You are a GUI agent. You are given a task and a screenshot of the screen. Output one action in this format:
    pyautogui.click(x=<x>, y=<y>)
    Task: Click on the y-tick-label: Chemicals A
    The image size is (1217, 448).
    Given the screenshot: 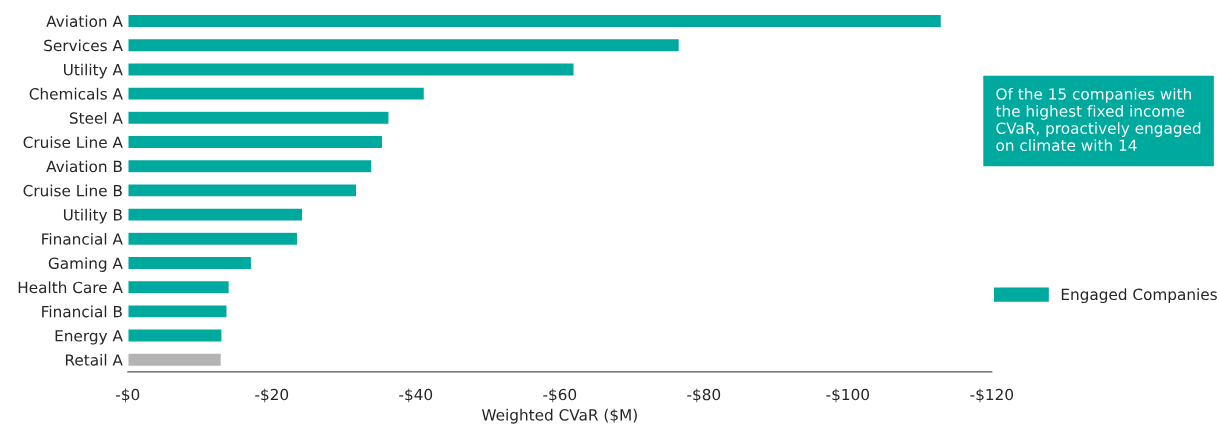 What is the action you would take?
    pyautogui.click(x=76, y=93)
    